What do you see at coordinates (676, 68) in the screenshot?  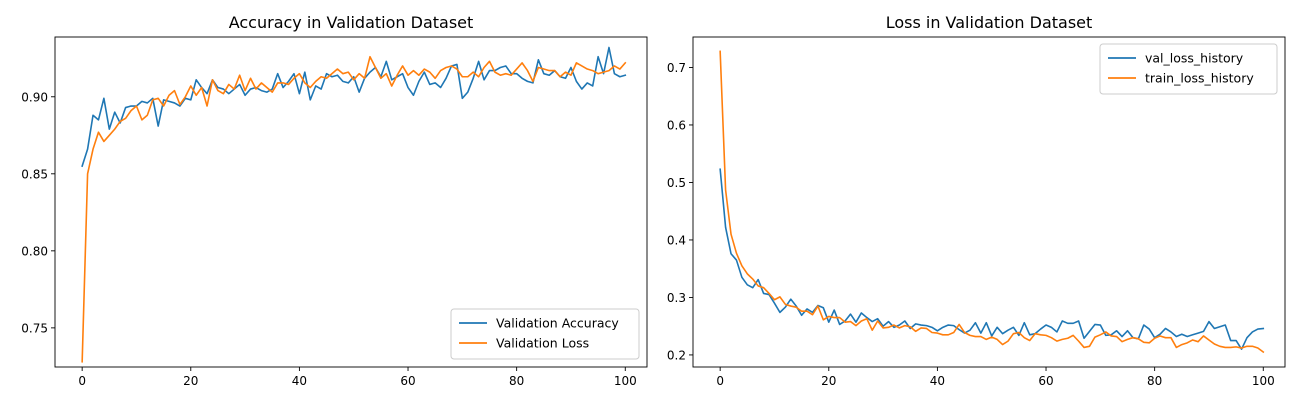 I see `chart2-ytick-label: 0.7` at bounding box center [676, 68].